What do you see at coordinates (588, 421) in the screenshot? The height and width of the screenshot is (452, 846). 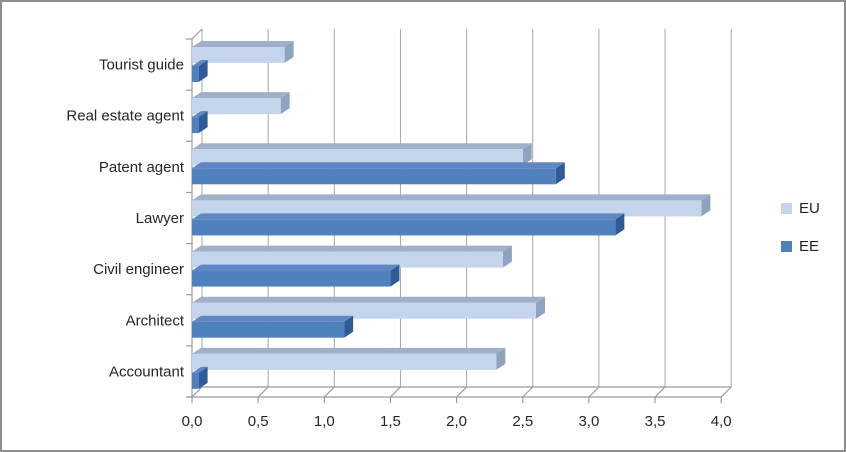 I see `svg-text: 3,0` at bounding box center [588, 421].